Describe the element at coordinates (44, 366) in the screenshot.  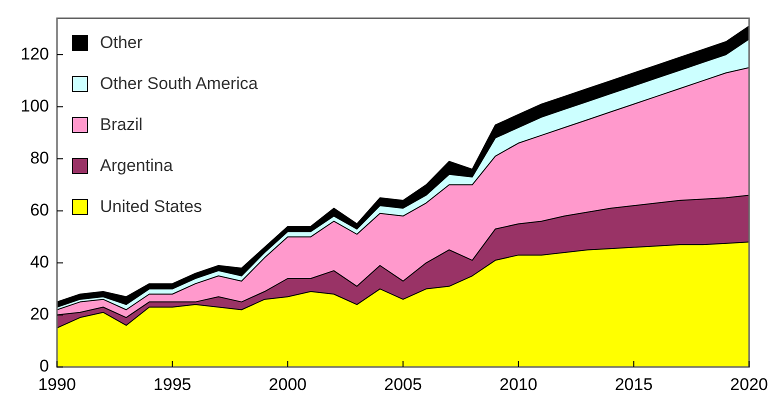
I see `y-tick-label: 0` at that location.